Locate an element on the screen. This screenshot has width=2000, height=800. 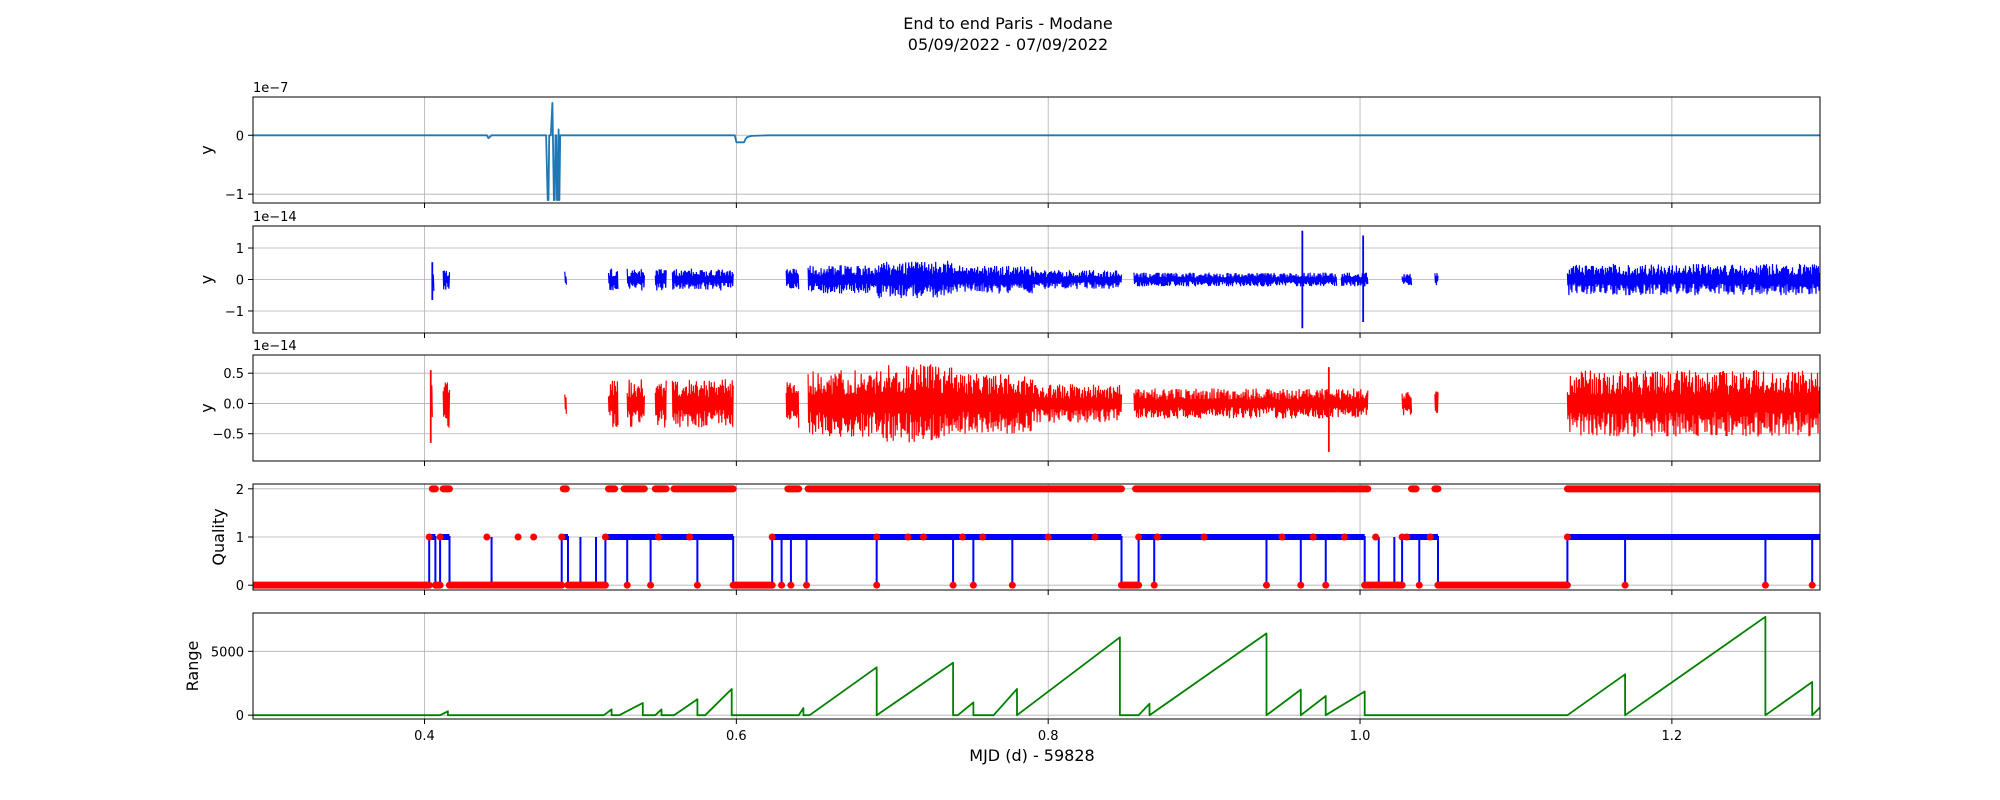
y-tick-label: −0.5 is located at coordinates (228, 435).